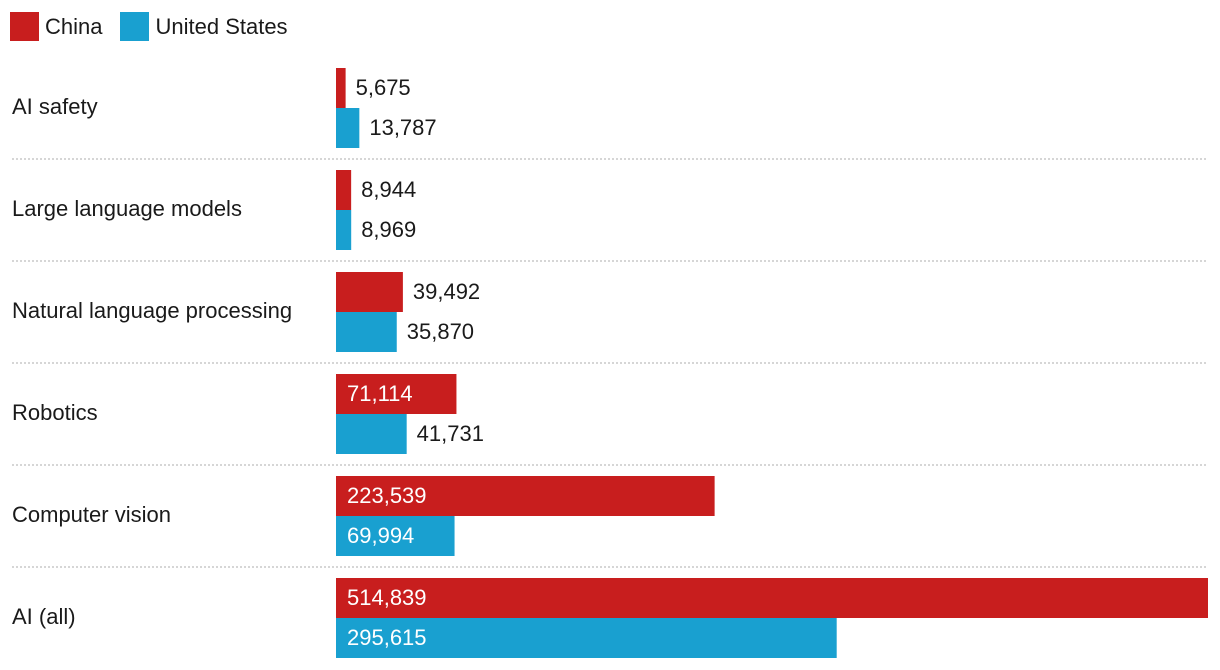 This screenshot has height=670, width=1220. I want to click on value-label-natural-language-processing-united-states: 35,870, so click(440, 331).